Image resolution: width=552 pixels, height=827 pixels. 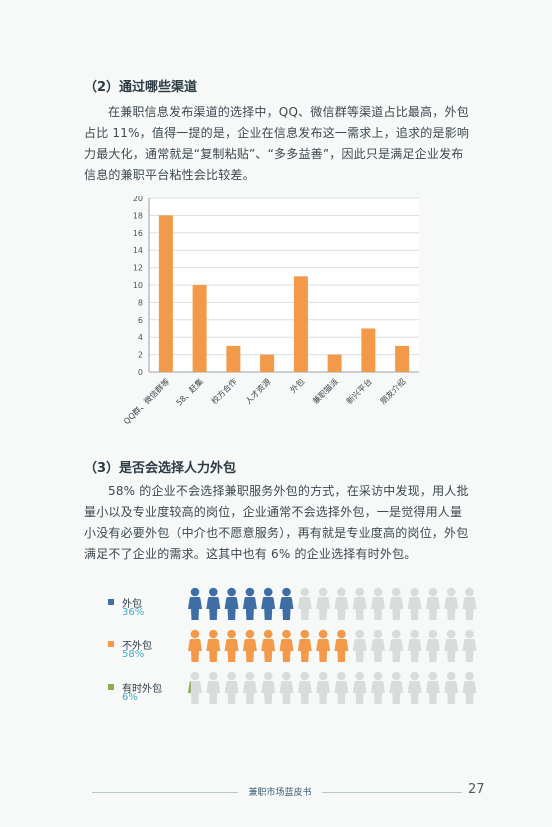 What do you see at coordinates (133, 654) in the screenshot?
I see `legend-percent-no-outsource: 58%` at bounding box center [133, 654].